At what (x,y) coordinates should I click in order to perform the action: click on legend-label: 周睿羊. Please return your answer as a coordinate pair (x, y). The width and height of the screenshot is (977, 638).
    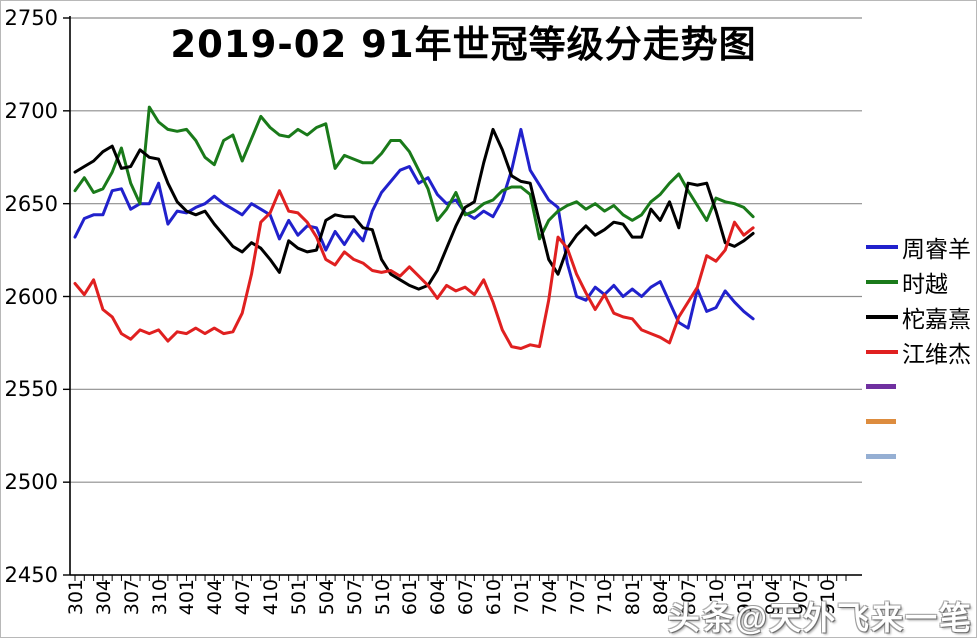
    Looking at the image, I should click on (936, 248).